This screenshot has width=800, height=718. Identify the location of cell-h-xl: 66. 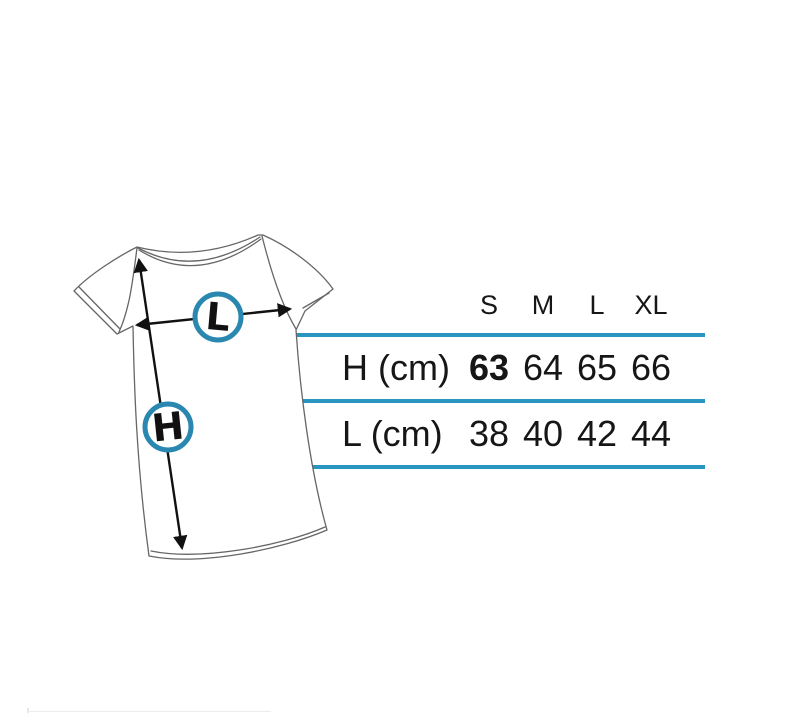
(651, 367).